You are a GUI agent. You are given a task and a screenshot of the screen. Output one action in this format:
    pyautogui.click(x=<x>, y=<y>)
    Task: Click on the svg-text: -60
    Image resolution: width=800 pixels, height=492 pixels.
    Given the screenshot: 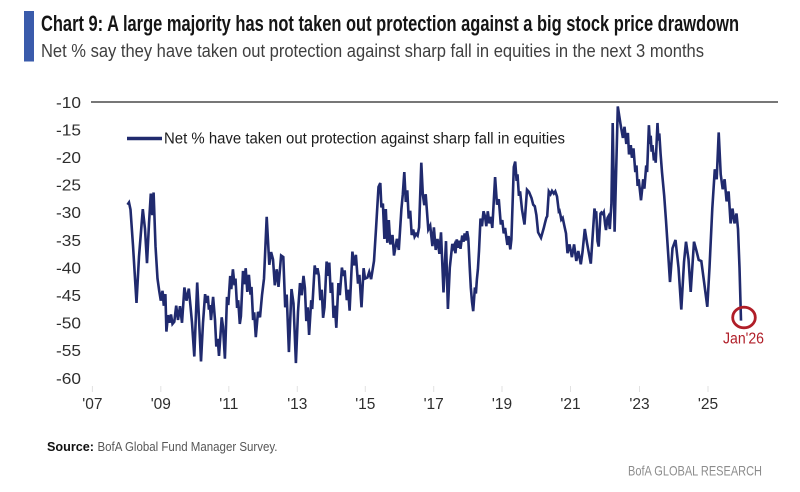 What is the action you would take?
    pyautogui.click(x=68, y=379)
    